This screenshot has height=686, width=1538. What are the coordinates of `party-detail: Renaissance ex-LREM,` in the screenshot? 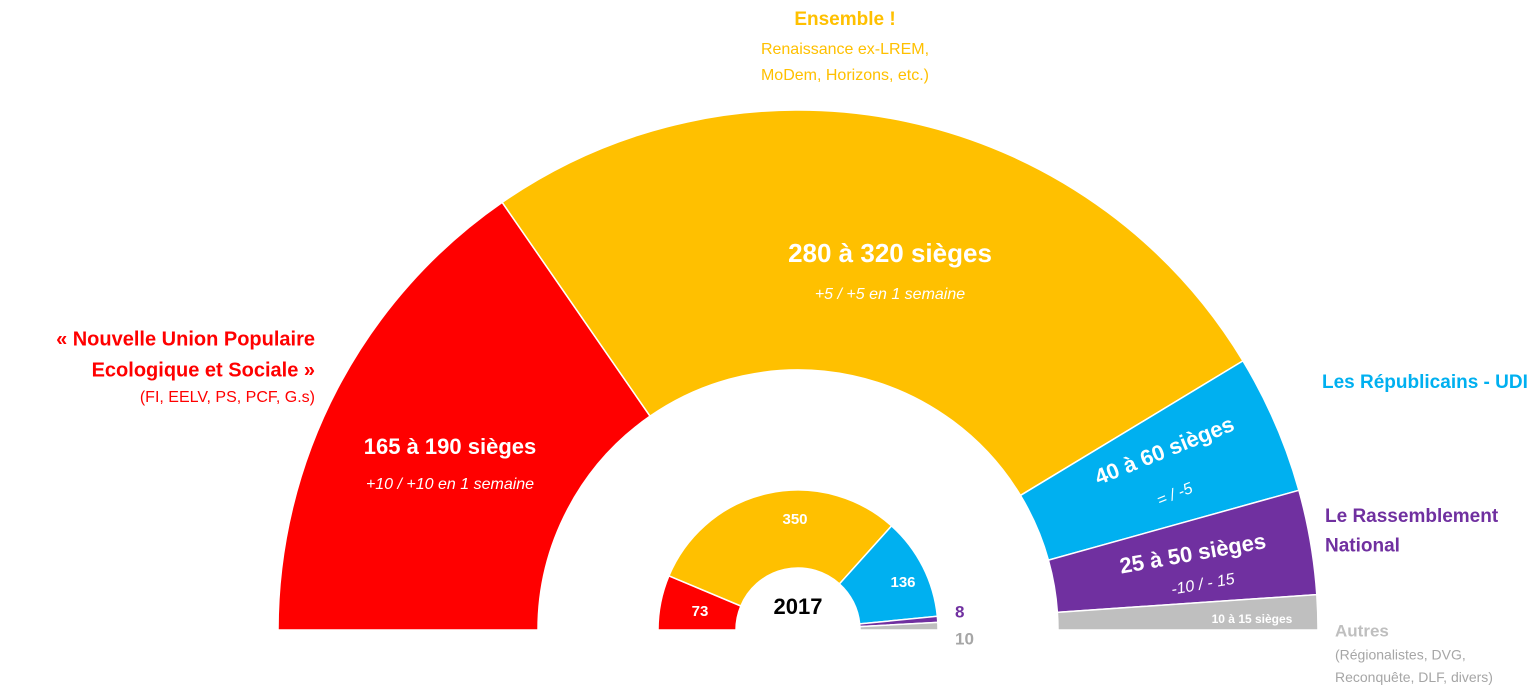 It's located at (845, 49).